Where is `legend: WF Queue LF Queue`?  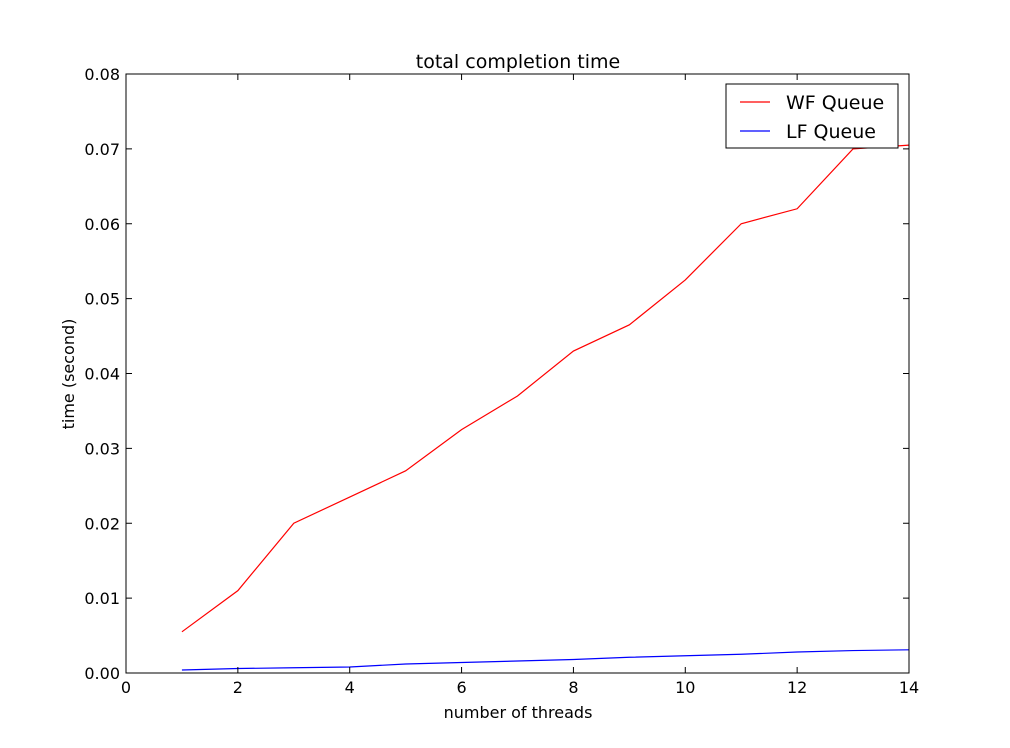
legend: WF Queue LF Queue is located at coordinates (812, 116).